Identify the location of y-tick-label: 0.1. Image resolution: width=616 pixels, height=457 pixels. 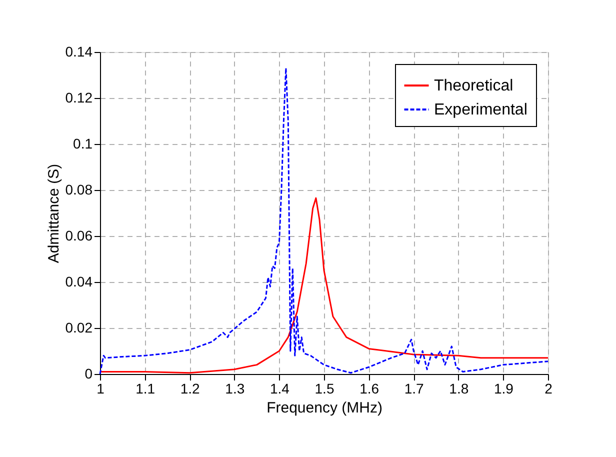
(83, 144).